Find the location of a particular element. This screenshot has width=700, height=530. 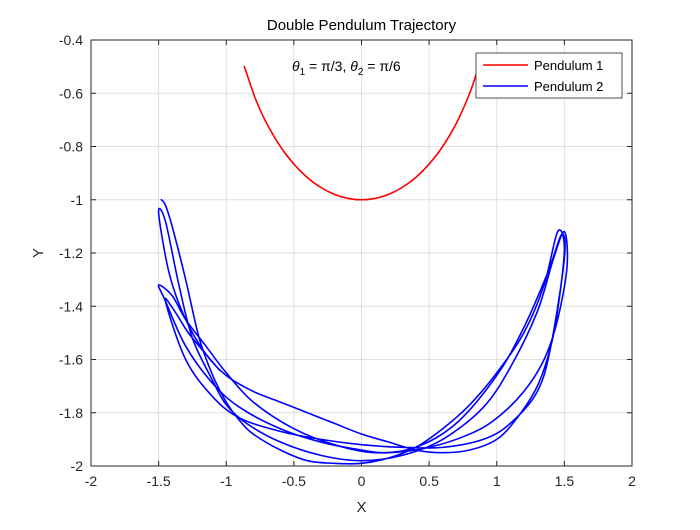

theta1-value: = π/3, is located at coordinates (327, 66).